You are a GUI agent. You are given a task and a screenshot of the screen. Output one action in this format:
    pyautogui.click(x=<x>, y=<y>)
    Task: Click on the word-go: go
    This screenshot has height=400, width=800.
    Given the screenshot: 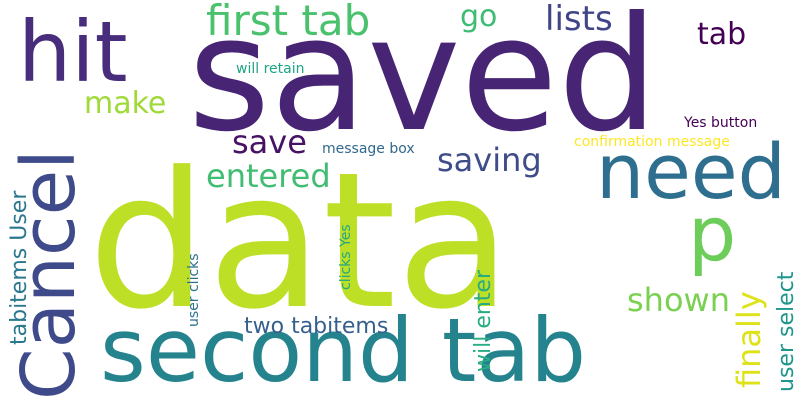 What is the action you would take?
    pyautogui.click(x=479, y=17)
    